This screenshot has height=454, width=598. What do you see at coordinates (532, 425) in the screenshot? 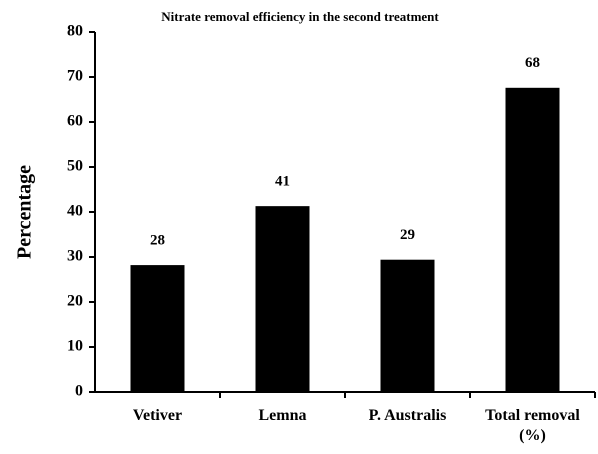
I see `x-tick-label: Total removal (%)` at bounding box center [532, 425].